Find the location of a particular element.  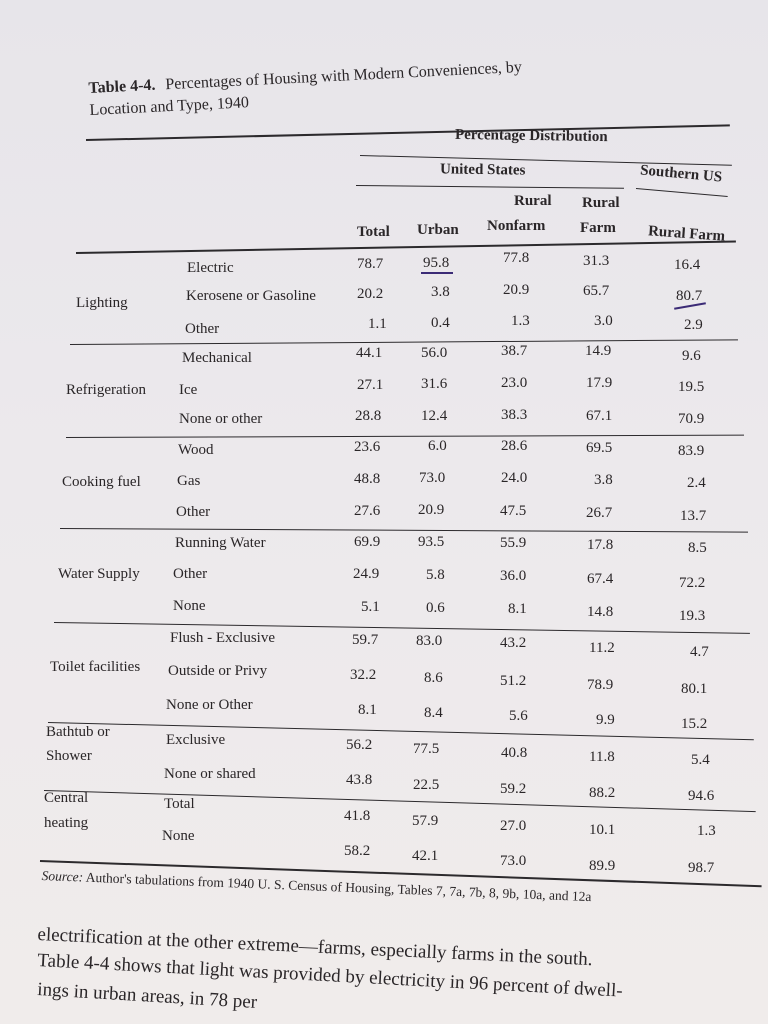

table-cell: 15.2 is located at coordinates (694, 724).